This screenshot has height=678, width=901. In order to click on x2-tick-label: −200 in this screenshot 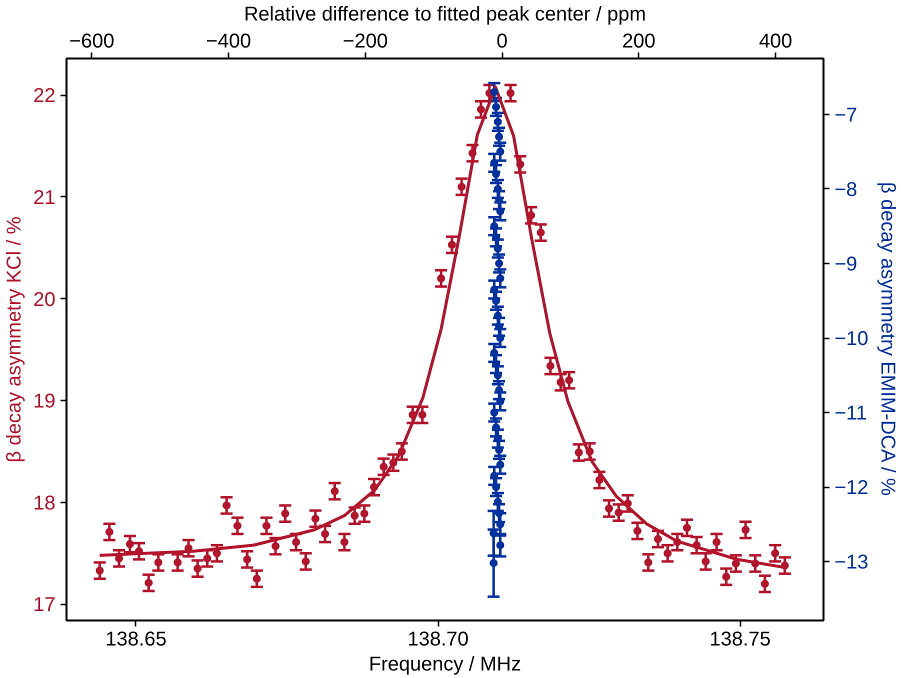, I will do `click(365, 41)`.